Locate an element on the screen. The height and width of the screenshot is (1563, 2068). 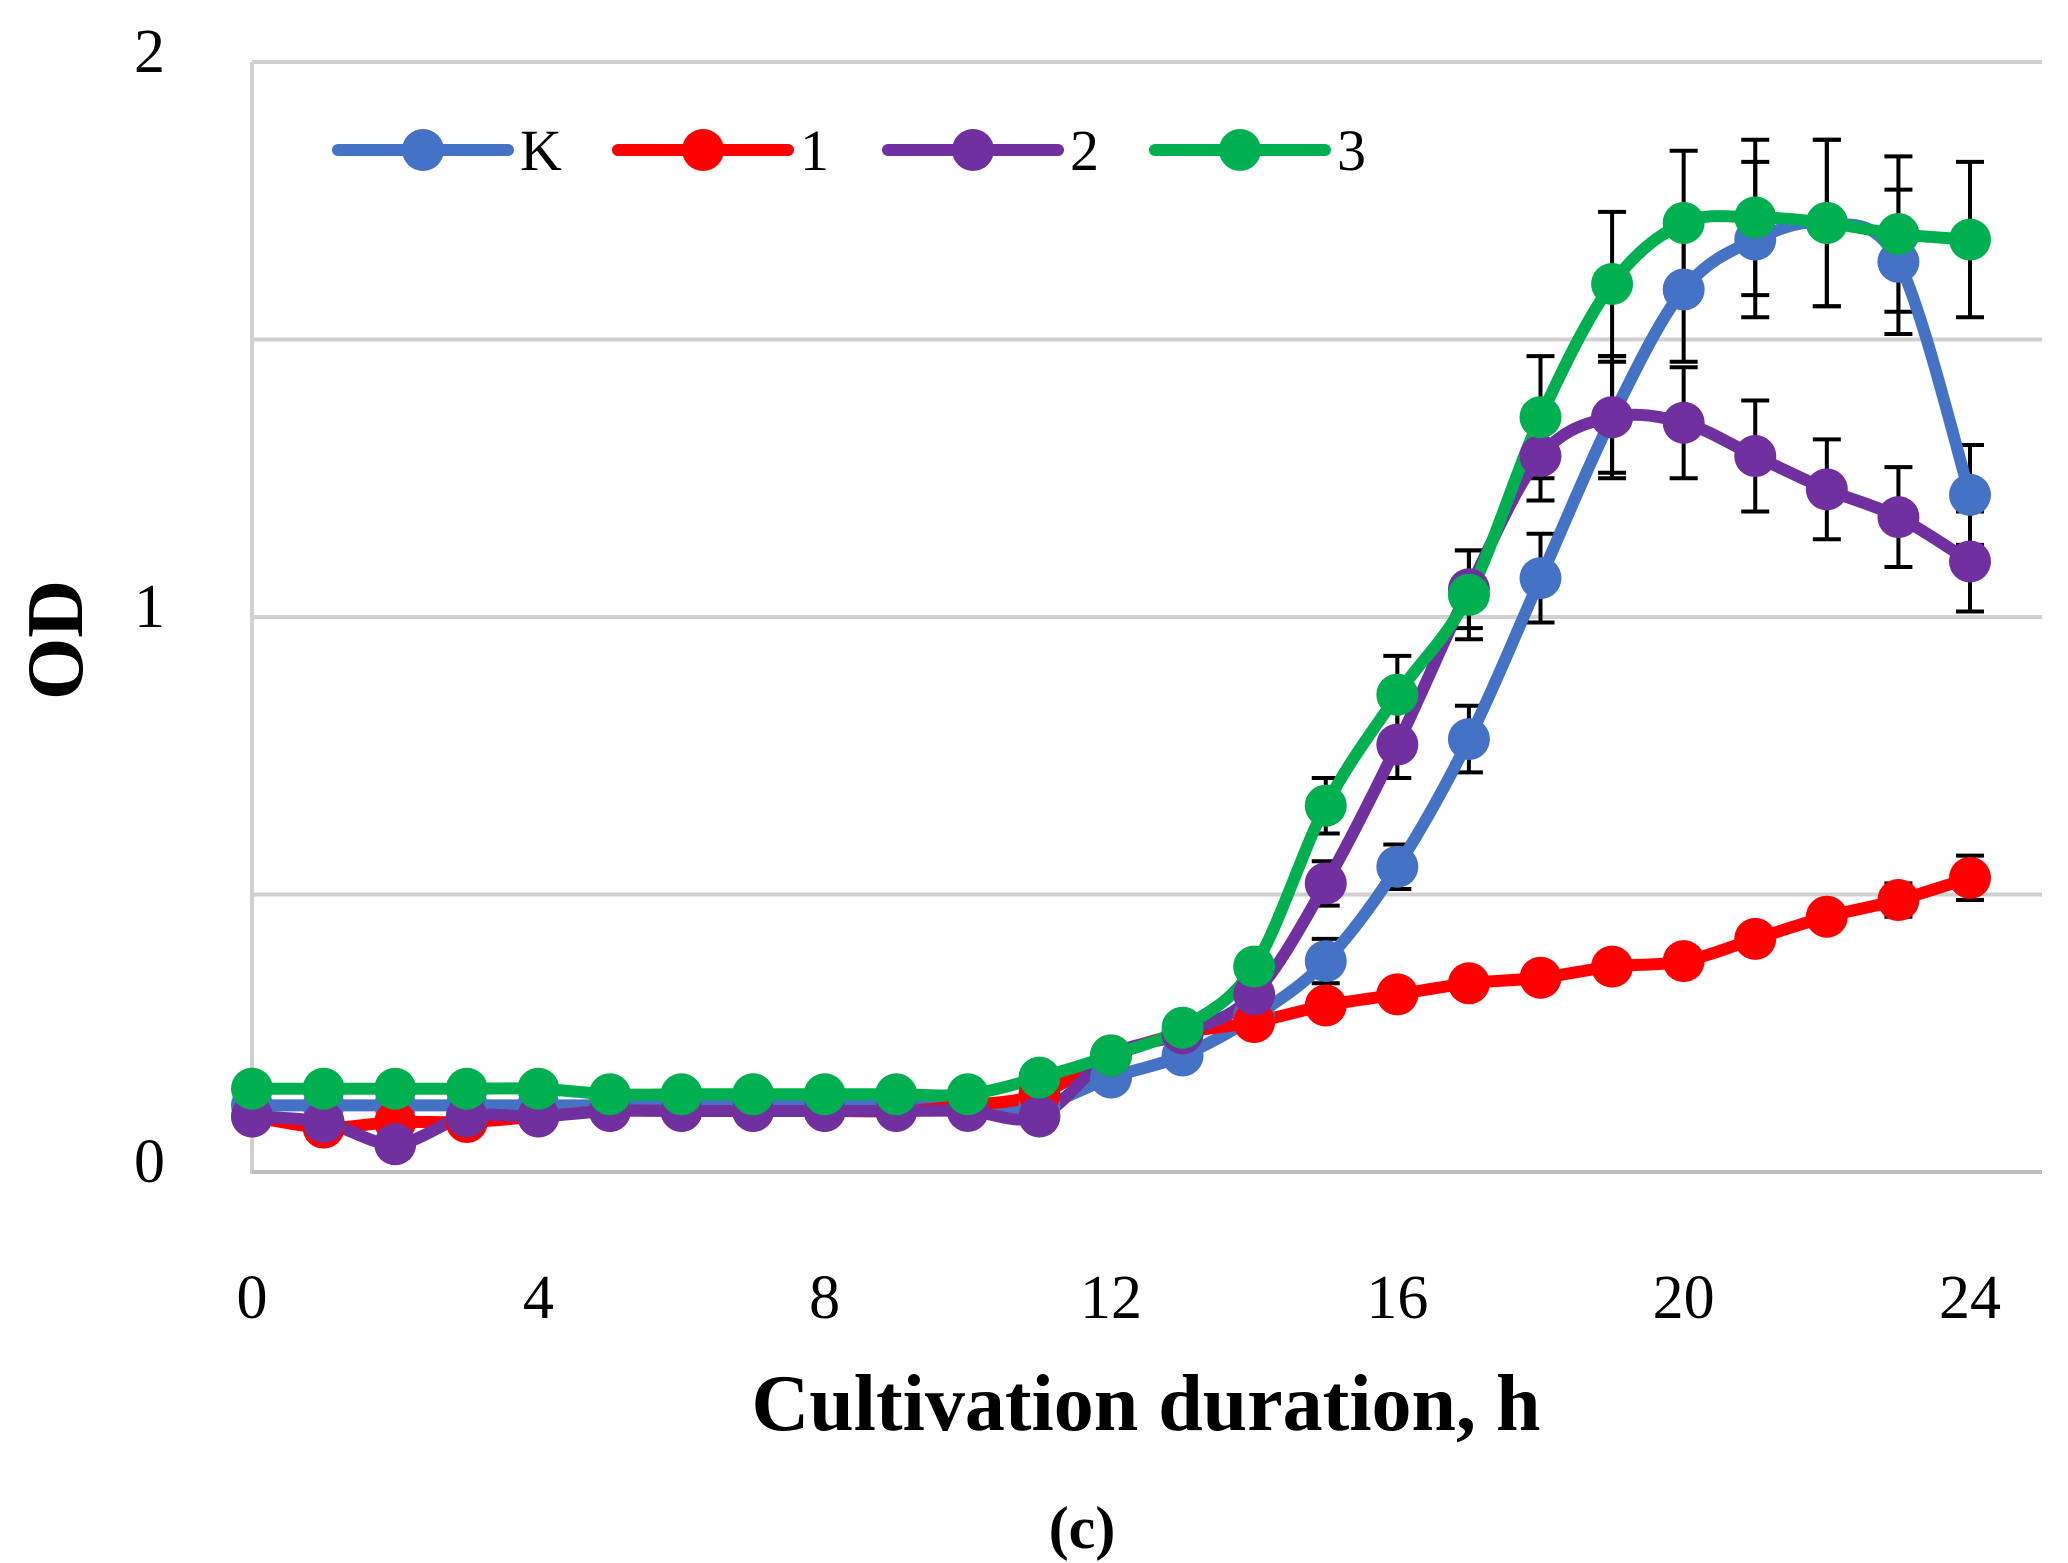
legend-label-1: 1 is located at coordinates (814, 150).